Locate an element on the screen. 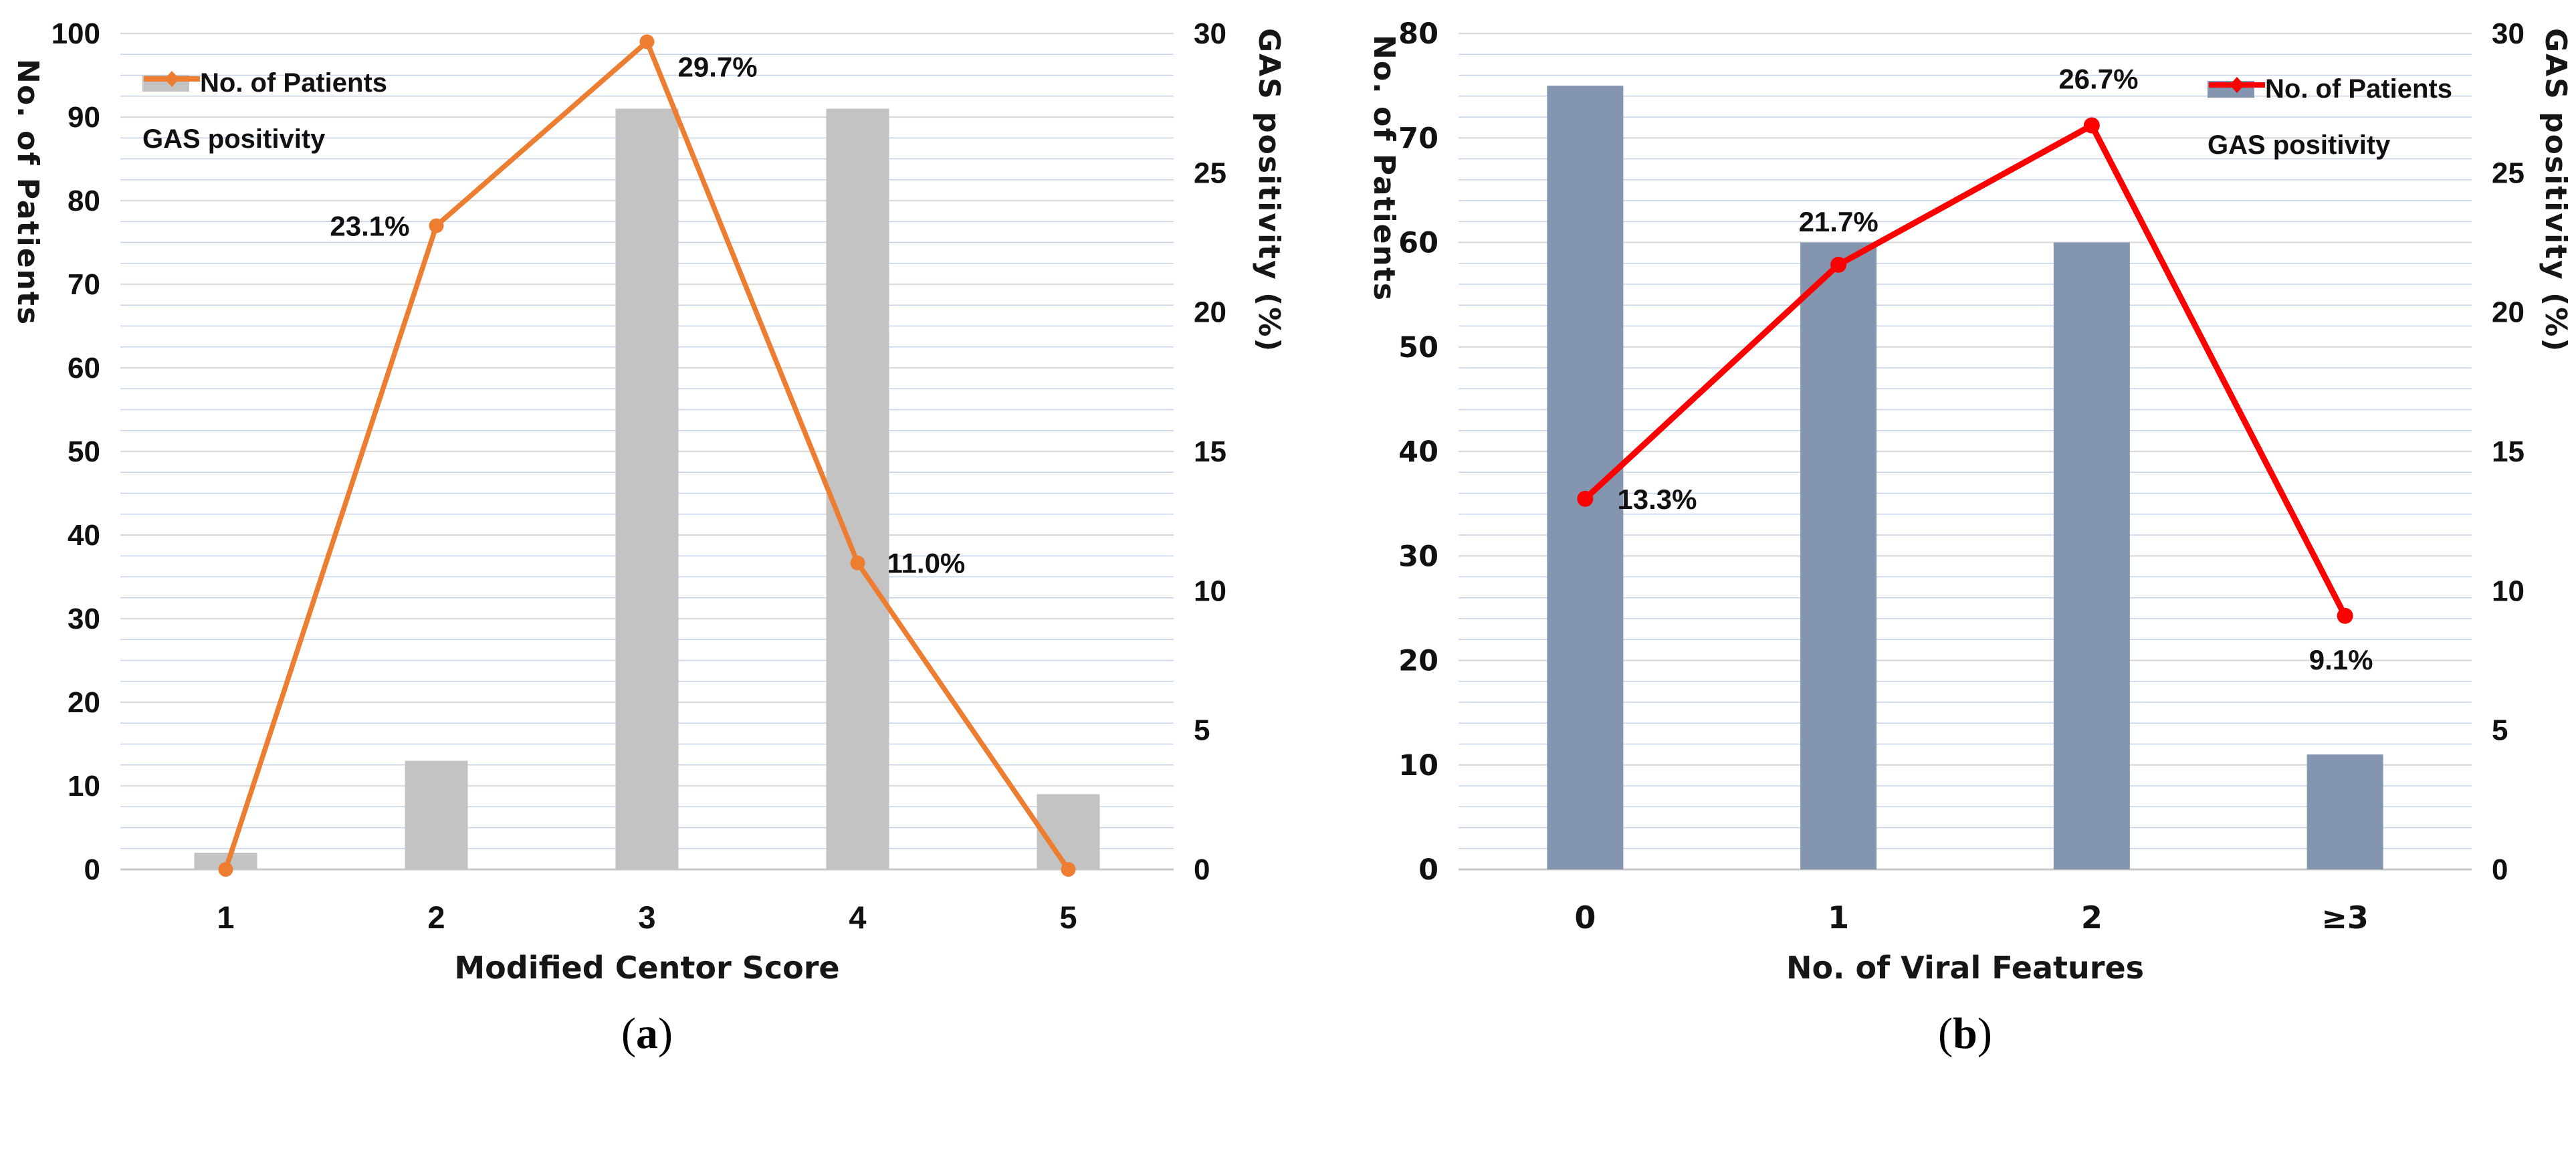 The height and width of the screenshot is (1155, 2576). x-axis-title: No. of Viral Features is located at coordinates (1965, 968).